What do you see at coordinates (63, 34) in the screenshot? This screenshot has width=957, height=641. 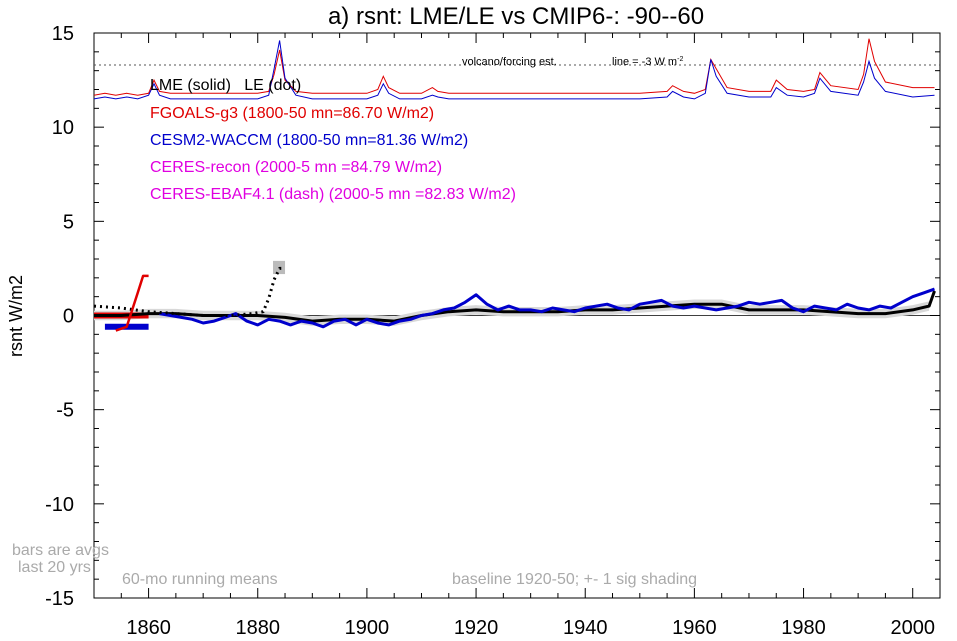 I see `y-tick-label: 15` at bounding box center [63, 34].